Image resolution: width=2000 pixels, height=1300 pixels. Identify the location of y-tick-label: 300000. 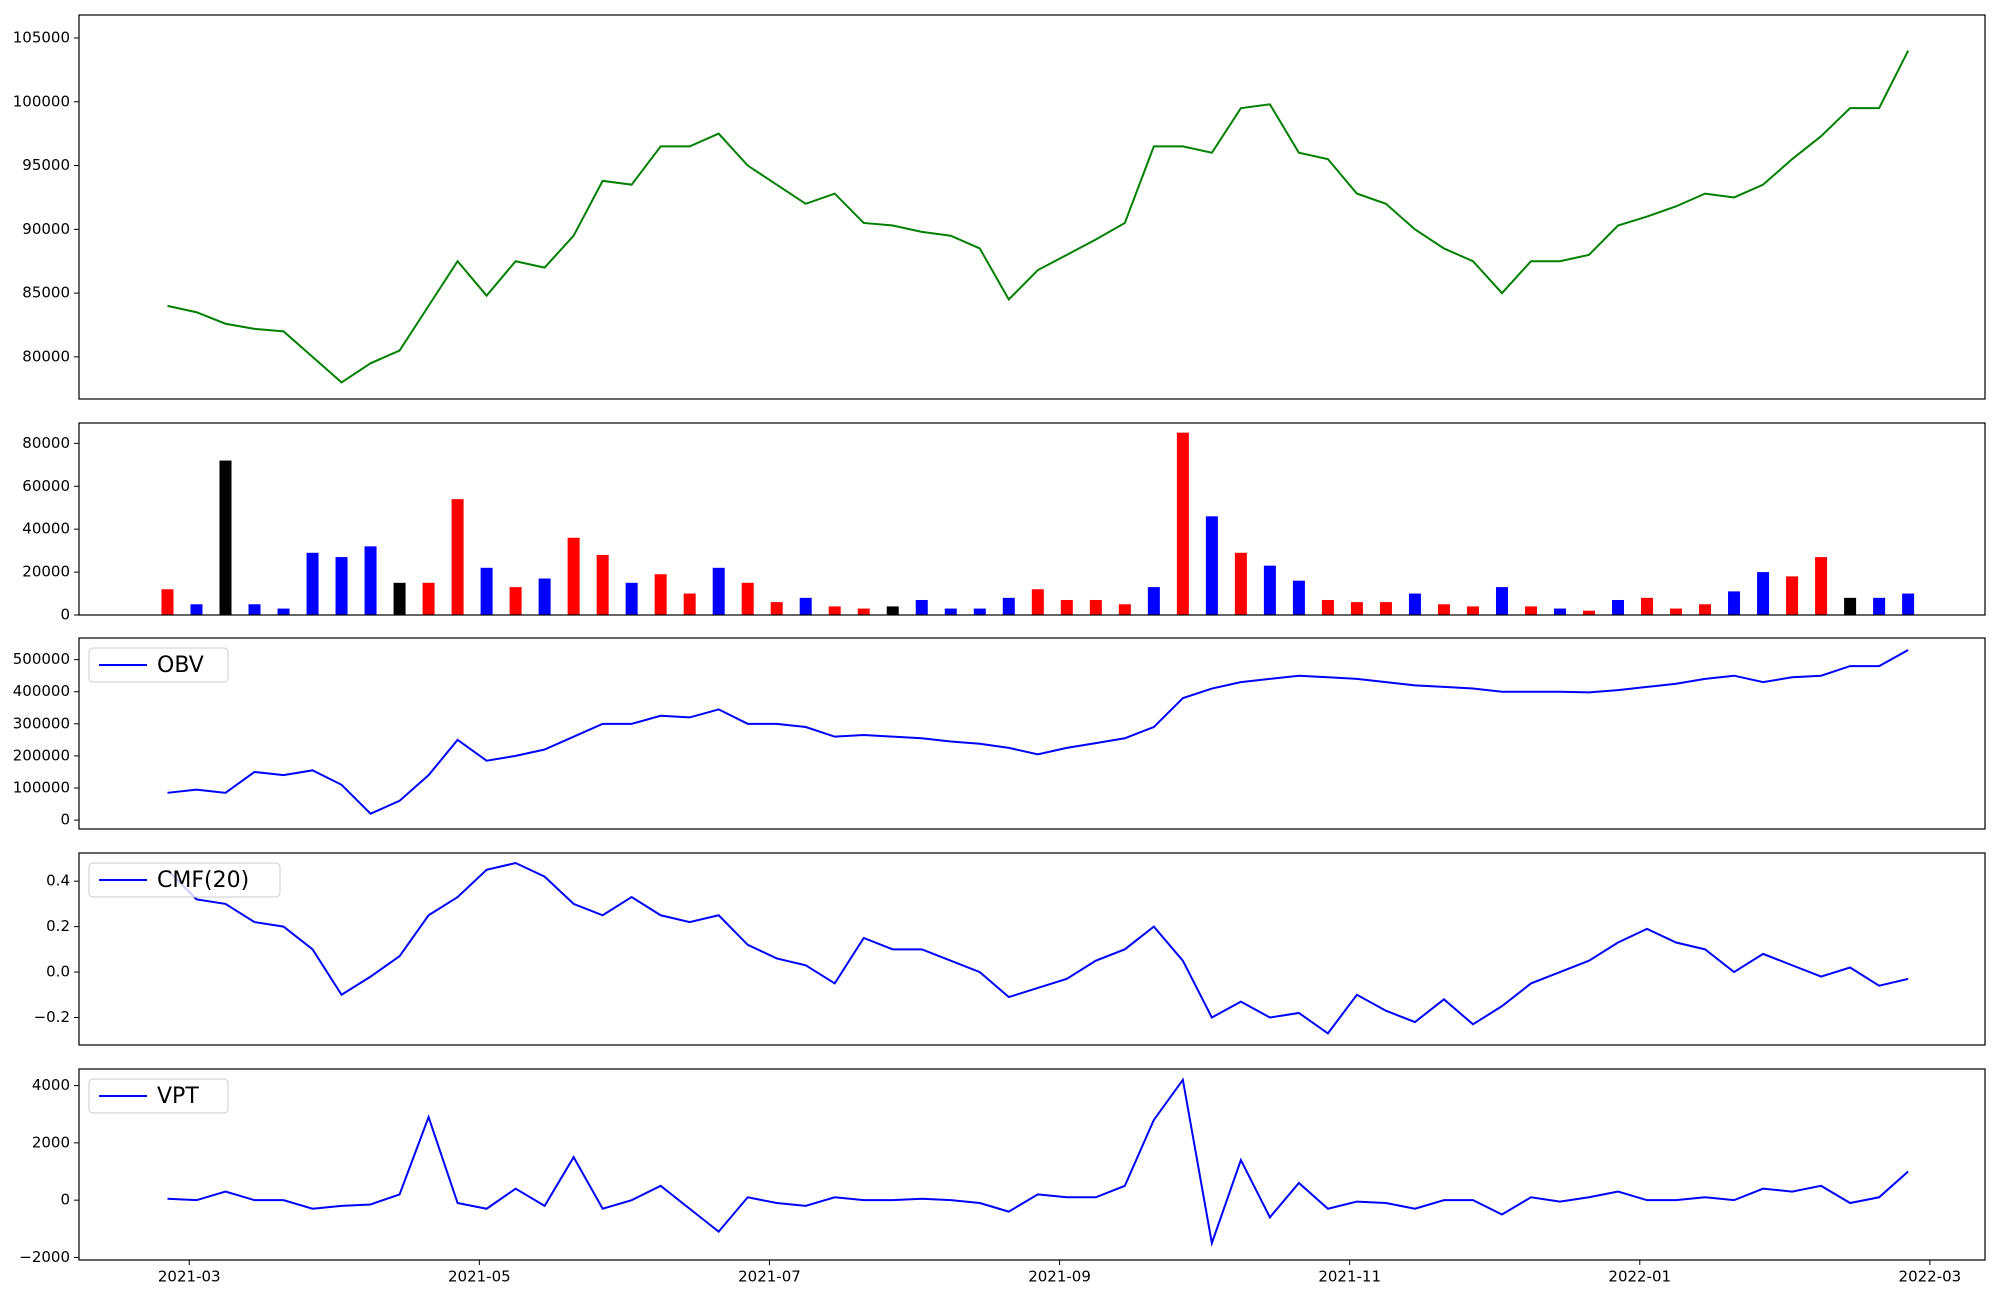
(41, 723).